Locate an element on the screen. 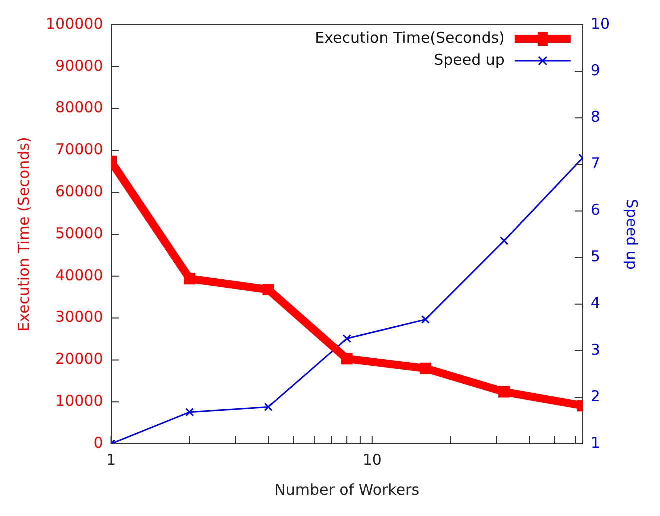 Image resolution: width=660 pixels, height=516 pixels. y-tick-label: 50000 is located at coordinates (80, 233).